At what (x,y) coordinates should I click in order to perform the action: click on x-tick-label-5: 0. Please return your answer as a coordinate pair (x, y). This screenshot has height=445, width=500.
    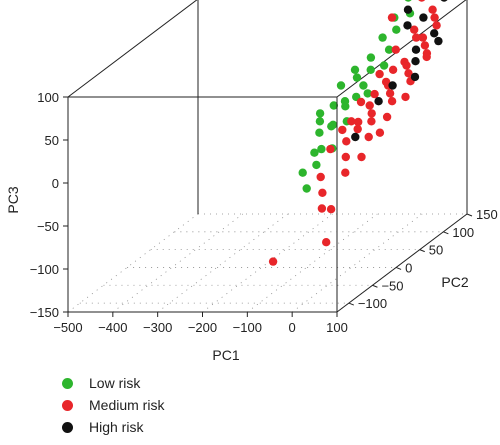
    Looking at the image, I should click on (292, 327).